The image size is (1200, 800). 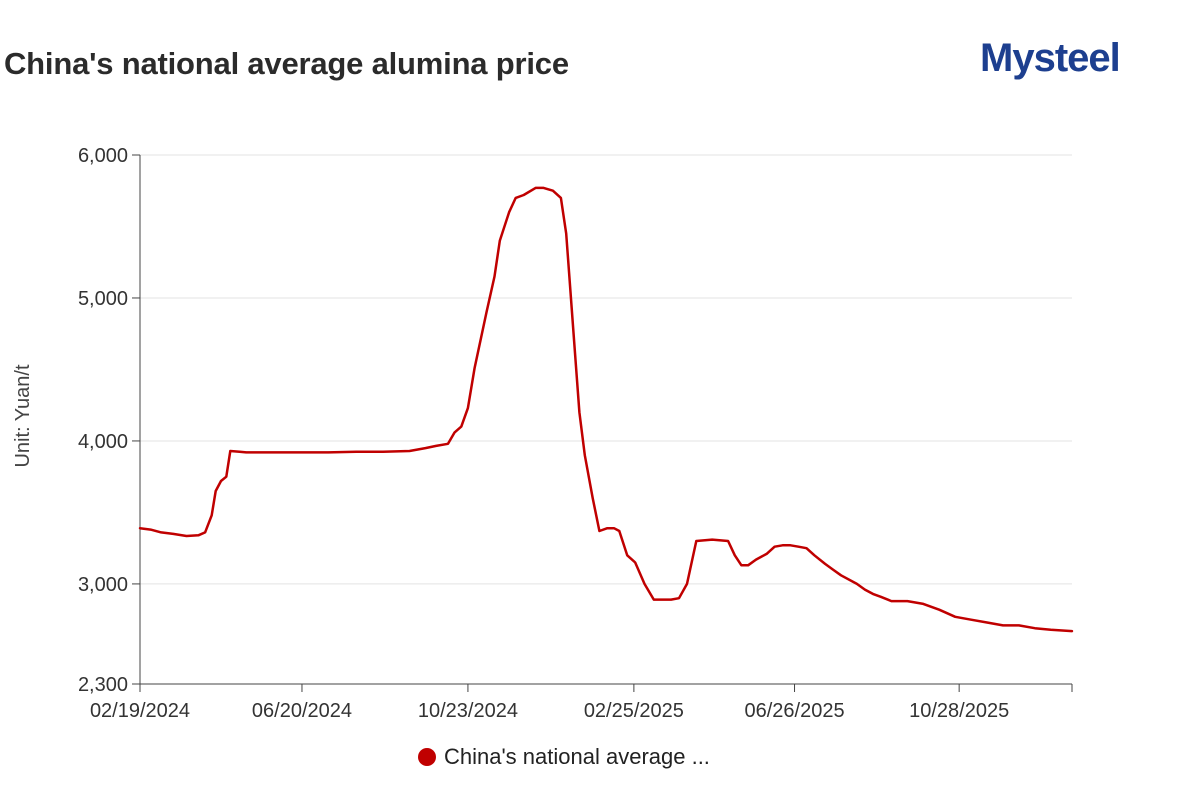 I want to click on x-tick-label: 10/23/2024, so click(x=468, y=711).